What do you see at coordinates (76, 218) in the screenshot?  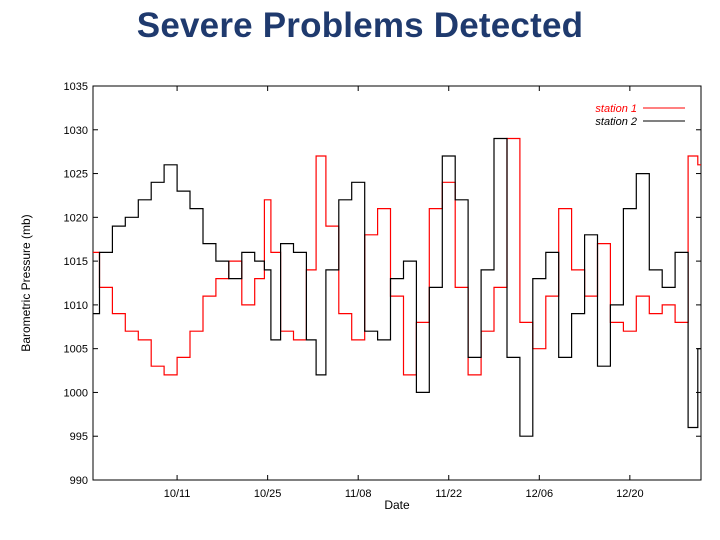 I see `y-tick-label: 1020` at bounding box center [76, 218].